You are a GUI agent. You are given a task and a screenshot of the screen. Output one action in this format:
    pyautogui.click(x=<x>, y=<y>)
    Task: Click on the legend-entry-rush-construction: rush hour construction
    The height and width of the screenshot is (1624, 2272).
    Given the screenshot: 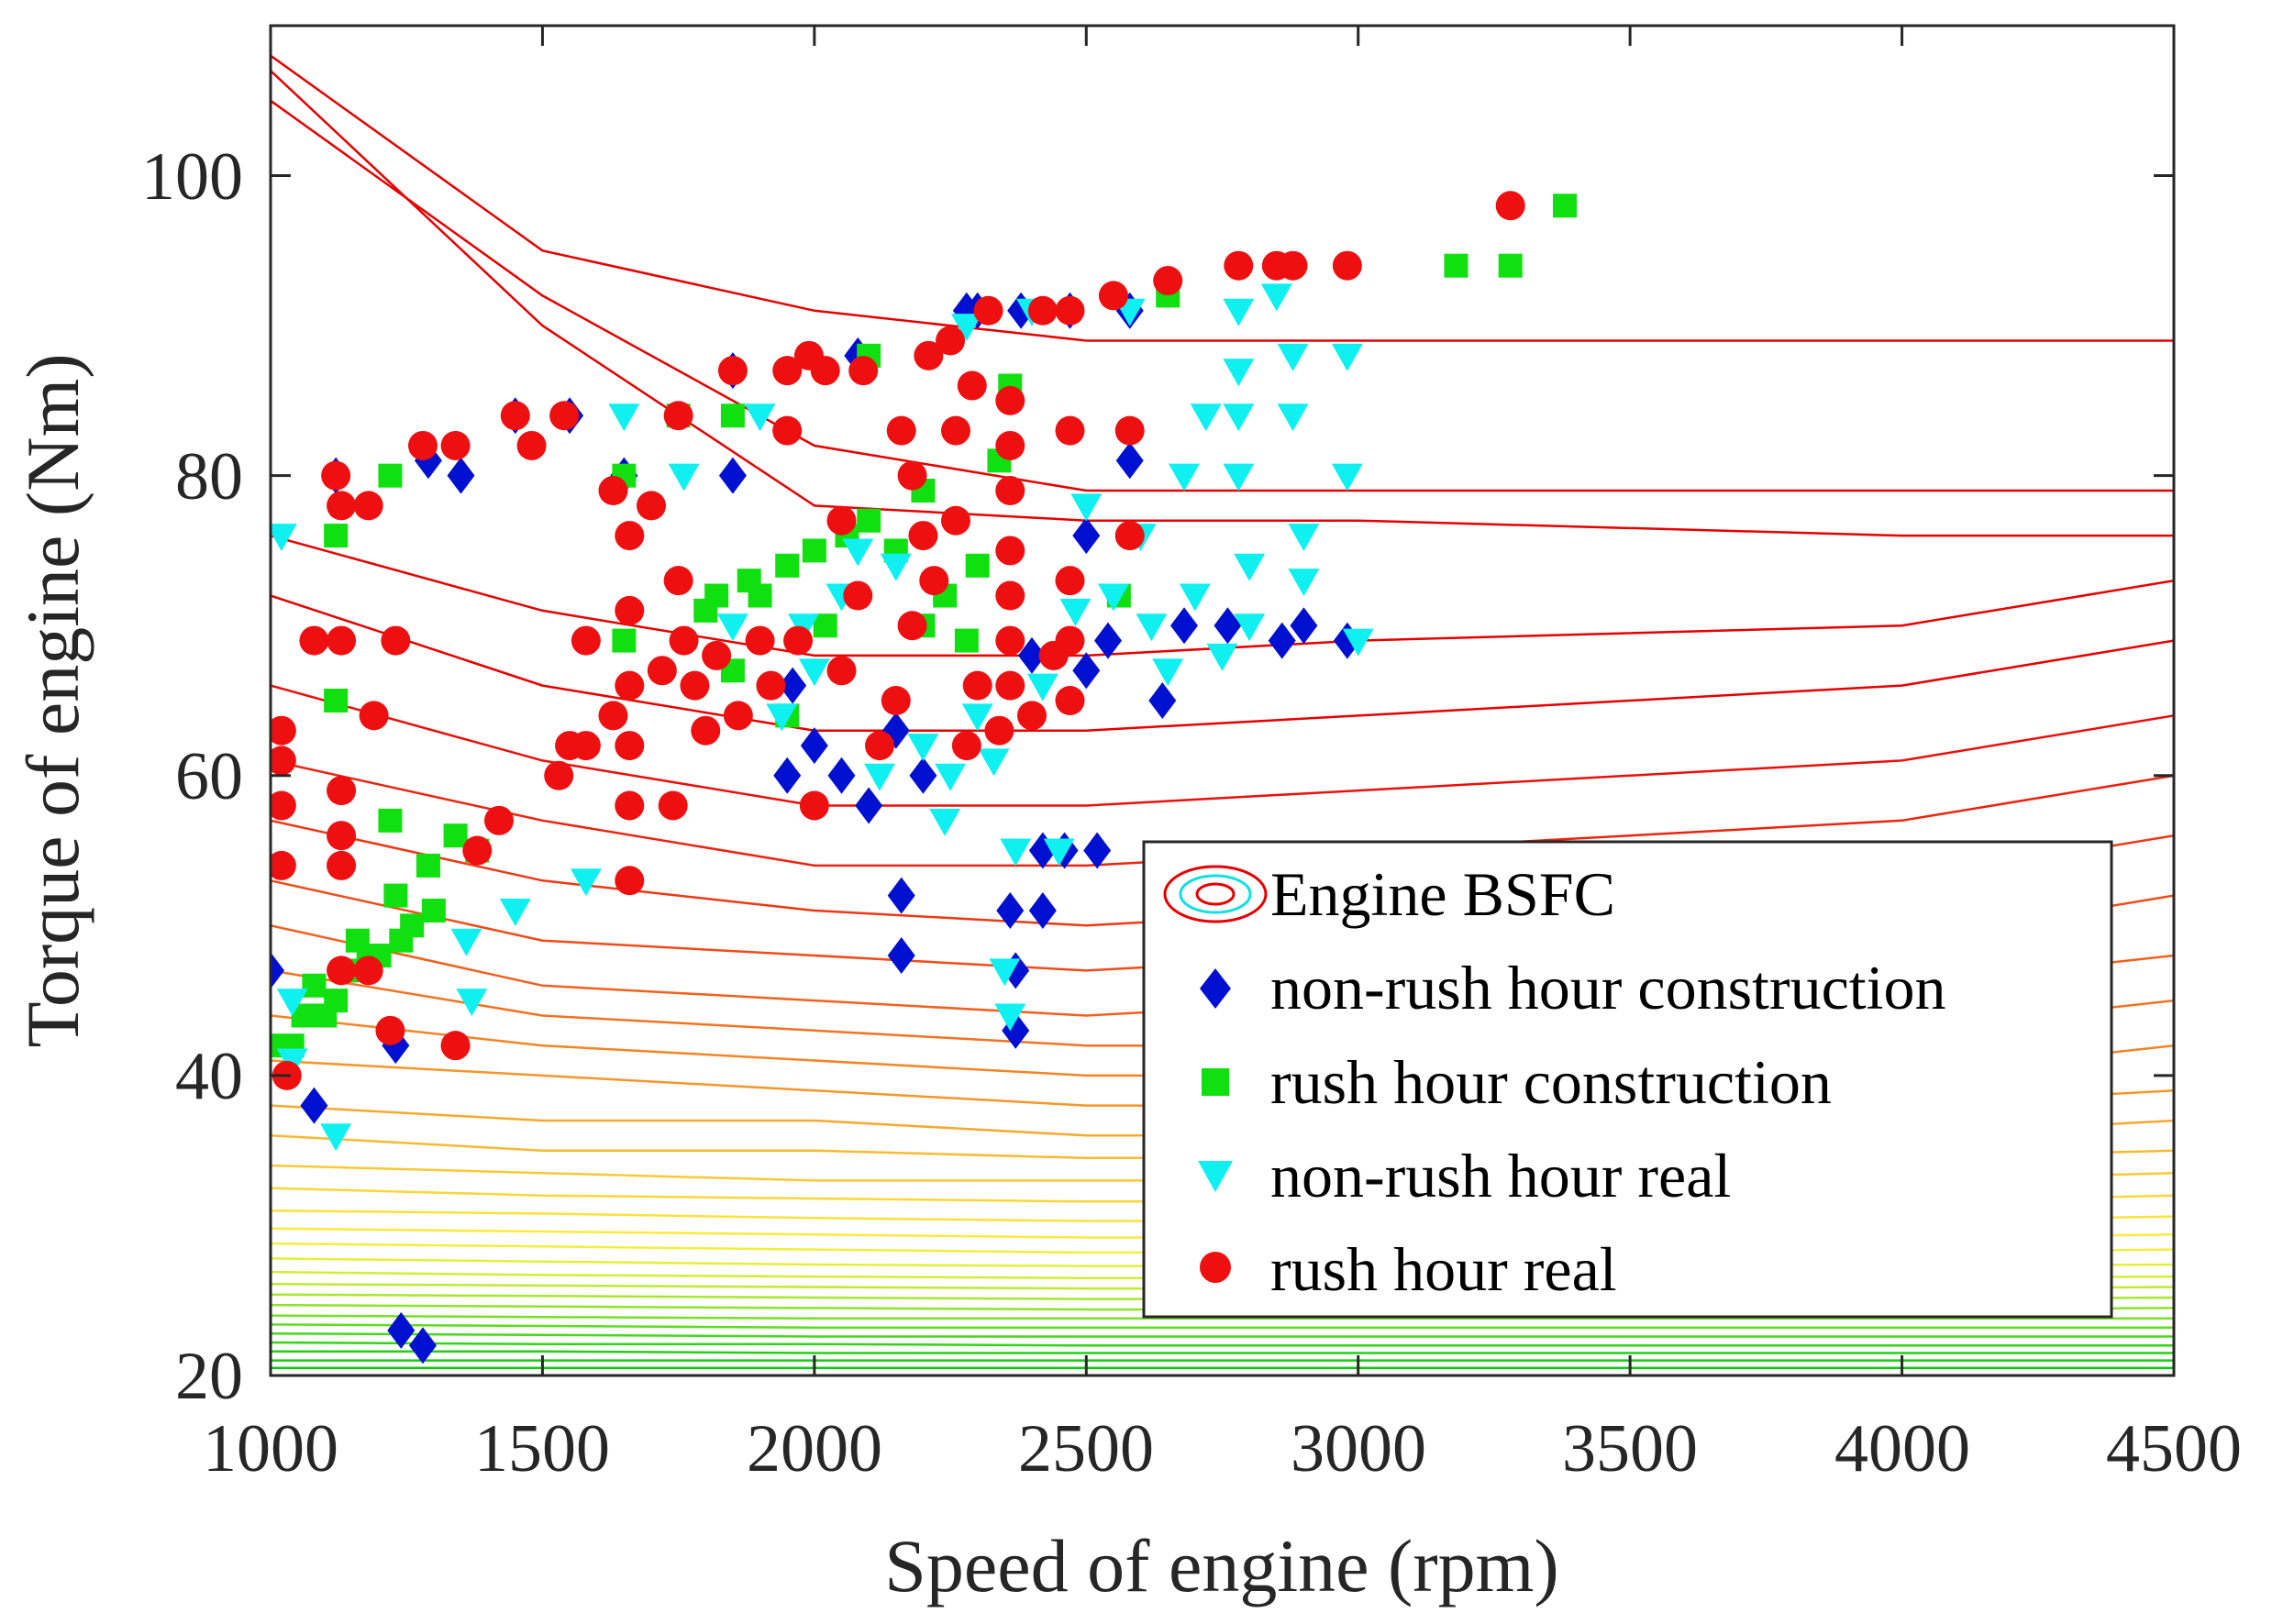 What is the action you would take?
    pyautogui.click(x=1517, y=1082)
    